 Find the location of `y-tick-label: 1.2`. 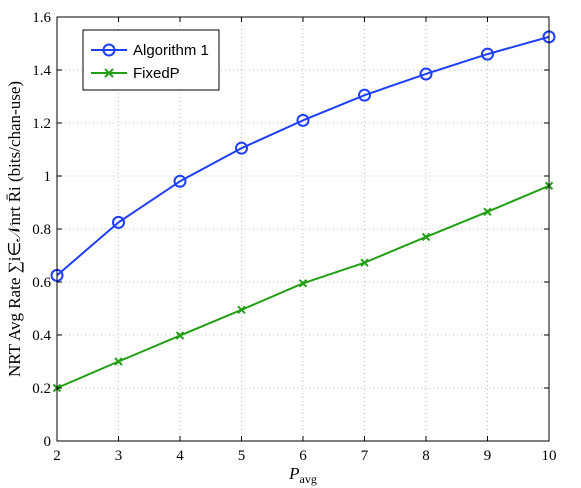

y-tick-label: 1.2 is located at coordinates (41, 124).